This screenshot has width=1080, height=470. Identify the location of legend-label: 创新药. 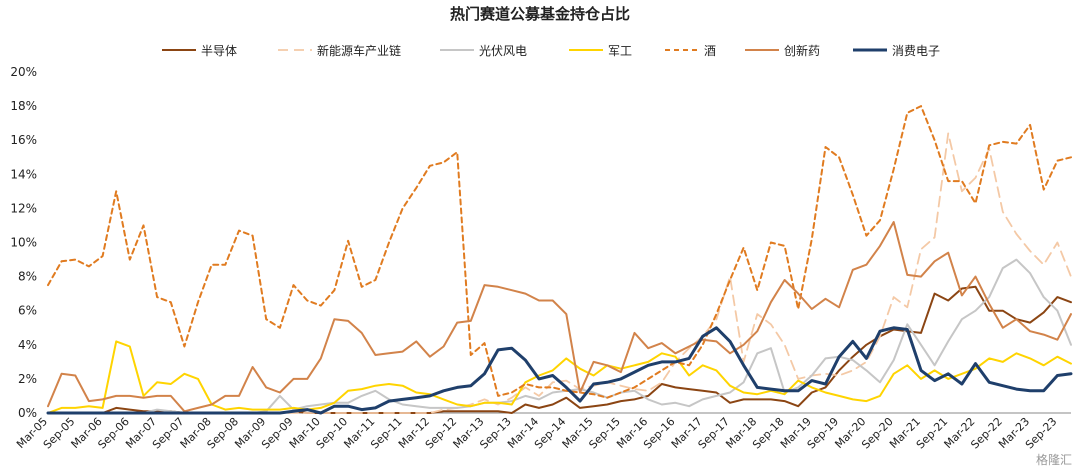
(802, 50).